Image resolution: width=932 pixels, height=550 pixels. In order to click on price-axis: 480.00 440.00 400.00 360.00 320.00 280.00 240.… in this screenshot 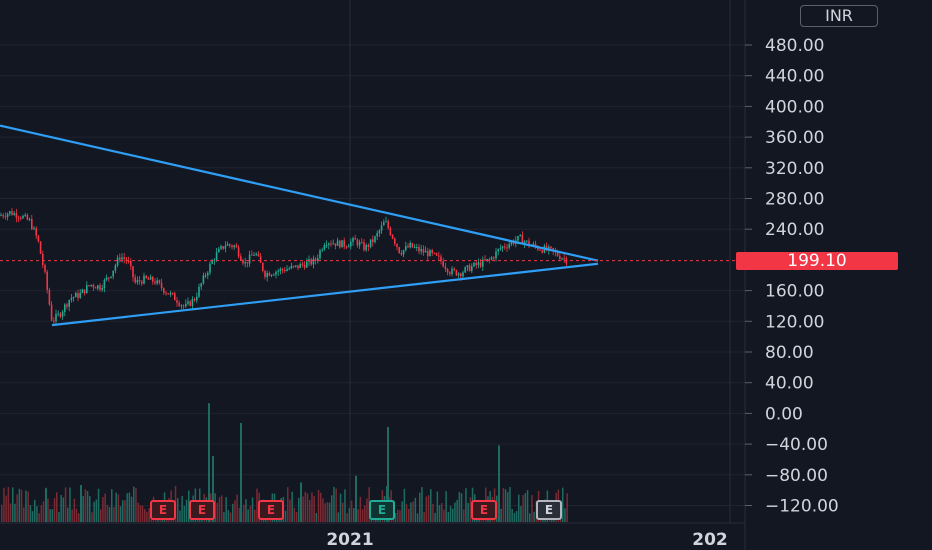, I will do `click(792, 276)`.